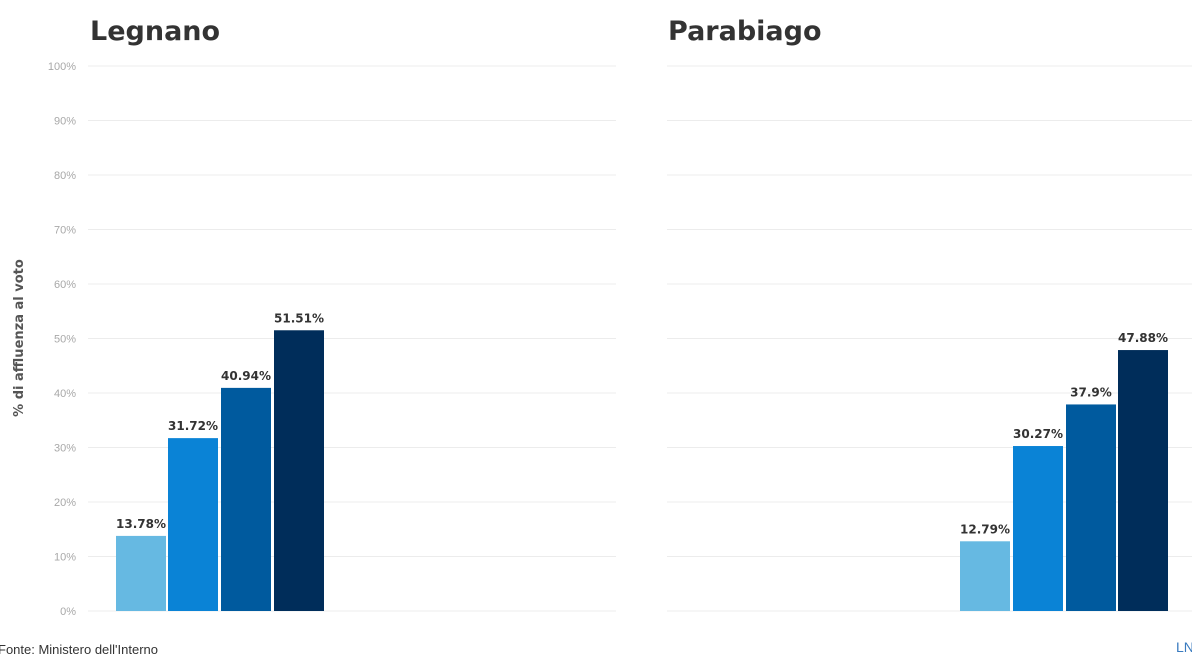 The width and height of the screenshot is (1192, 657). What do you see at coordinates (65, 558) in the screenshot?
I see `y-tick-label: 10%` at bounding box center [65, 558].